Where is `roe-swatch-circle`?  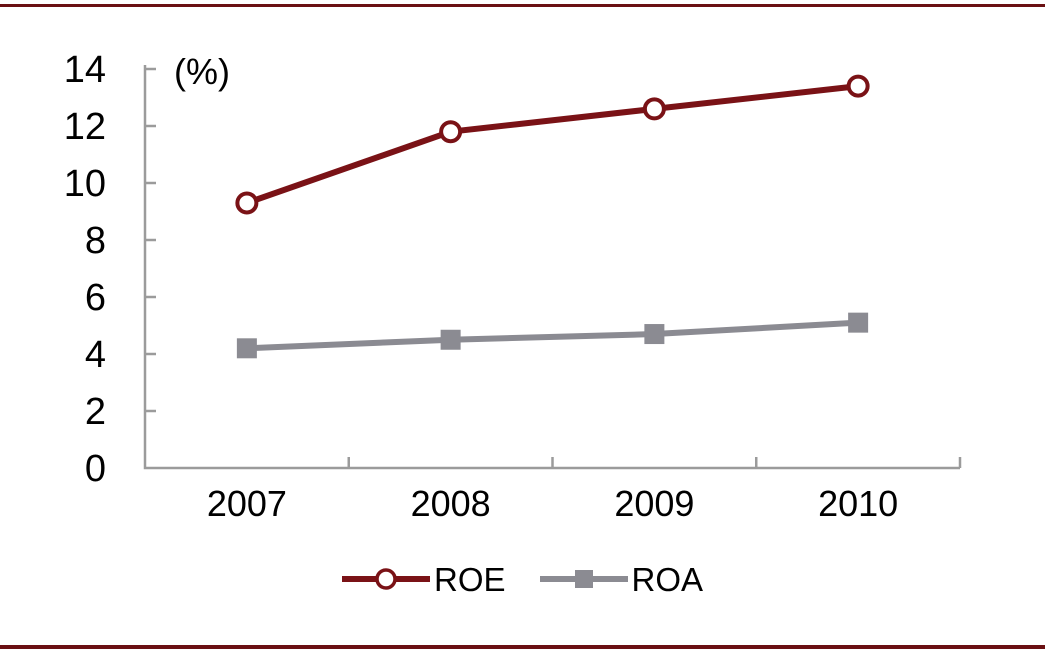
roe-swatch-circle is located at coordinates (386, 579).